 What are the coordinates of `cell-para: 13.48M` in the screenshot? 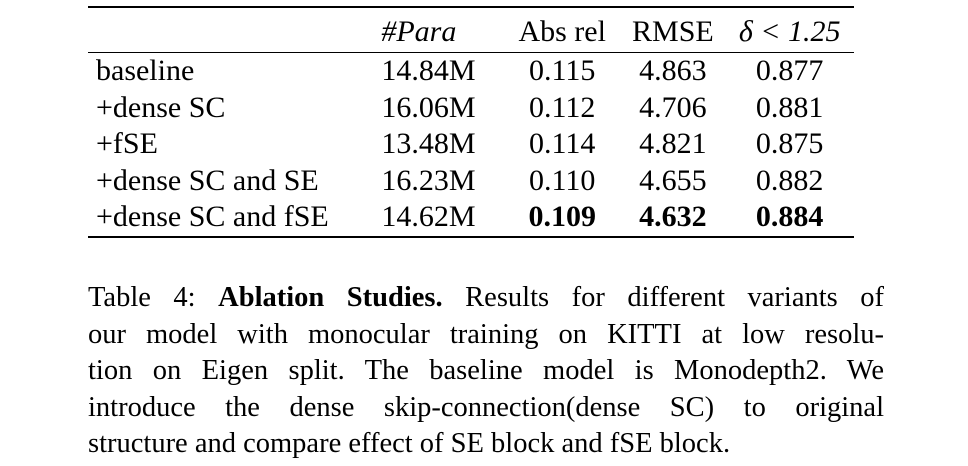 It's located at (428, 144).